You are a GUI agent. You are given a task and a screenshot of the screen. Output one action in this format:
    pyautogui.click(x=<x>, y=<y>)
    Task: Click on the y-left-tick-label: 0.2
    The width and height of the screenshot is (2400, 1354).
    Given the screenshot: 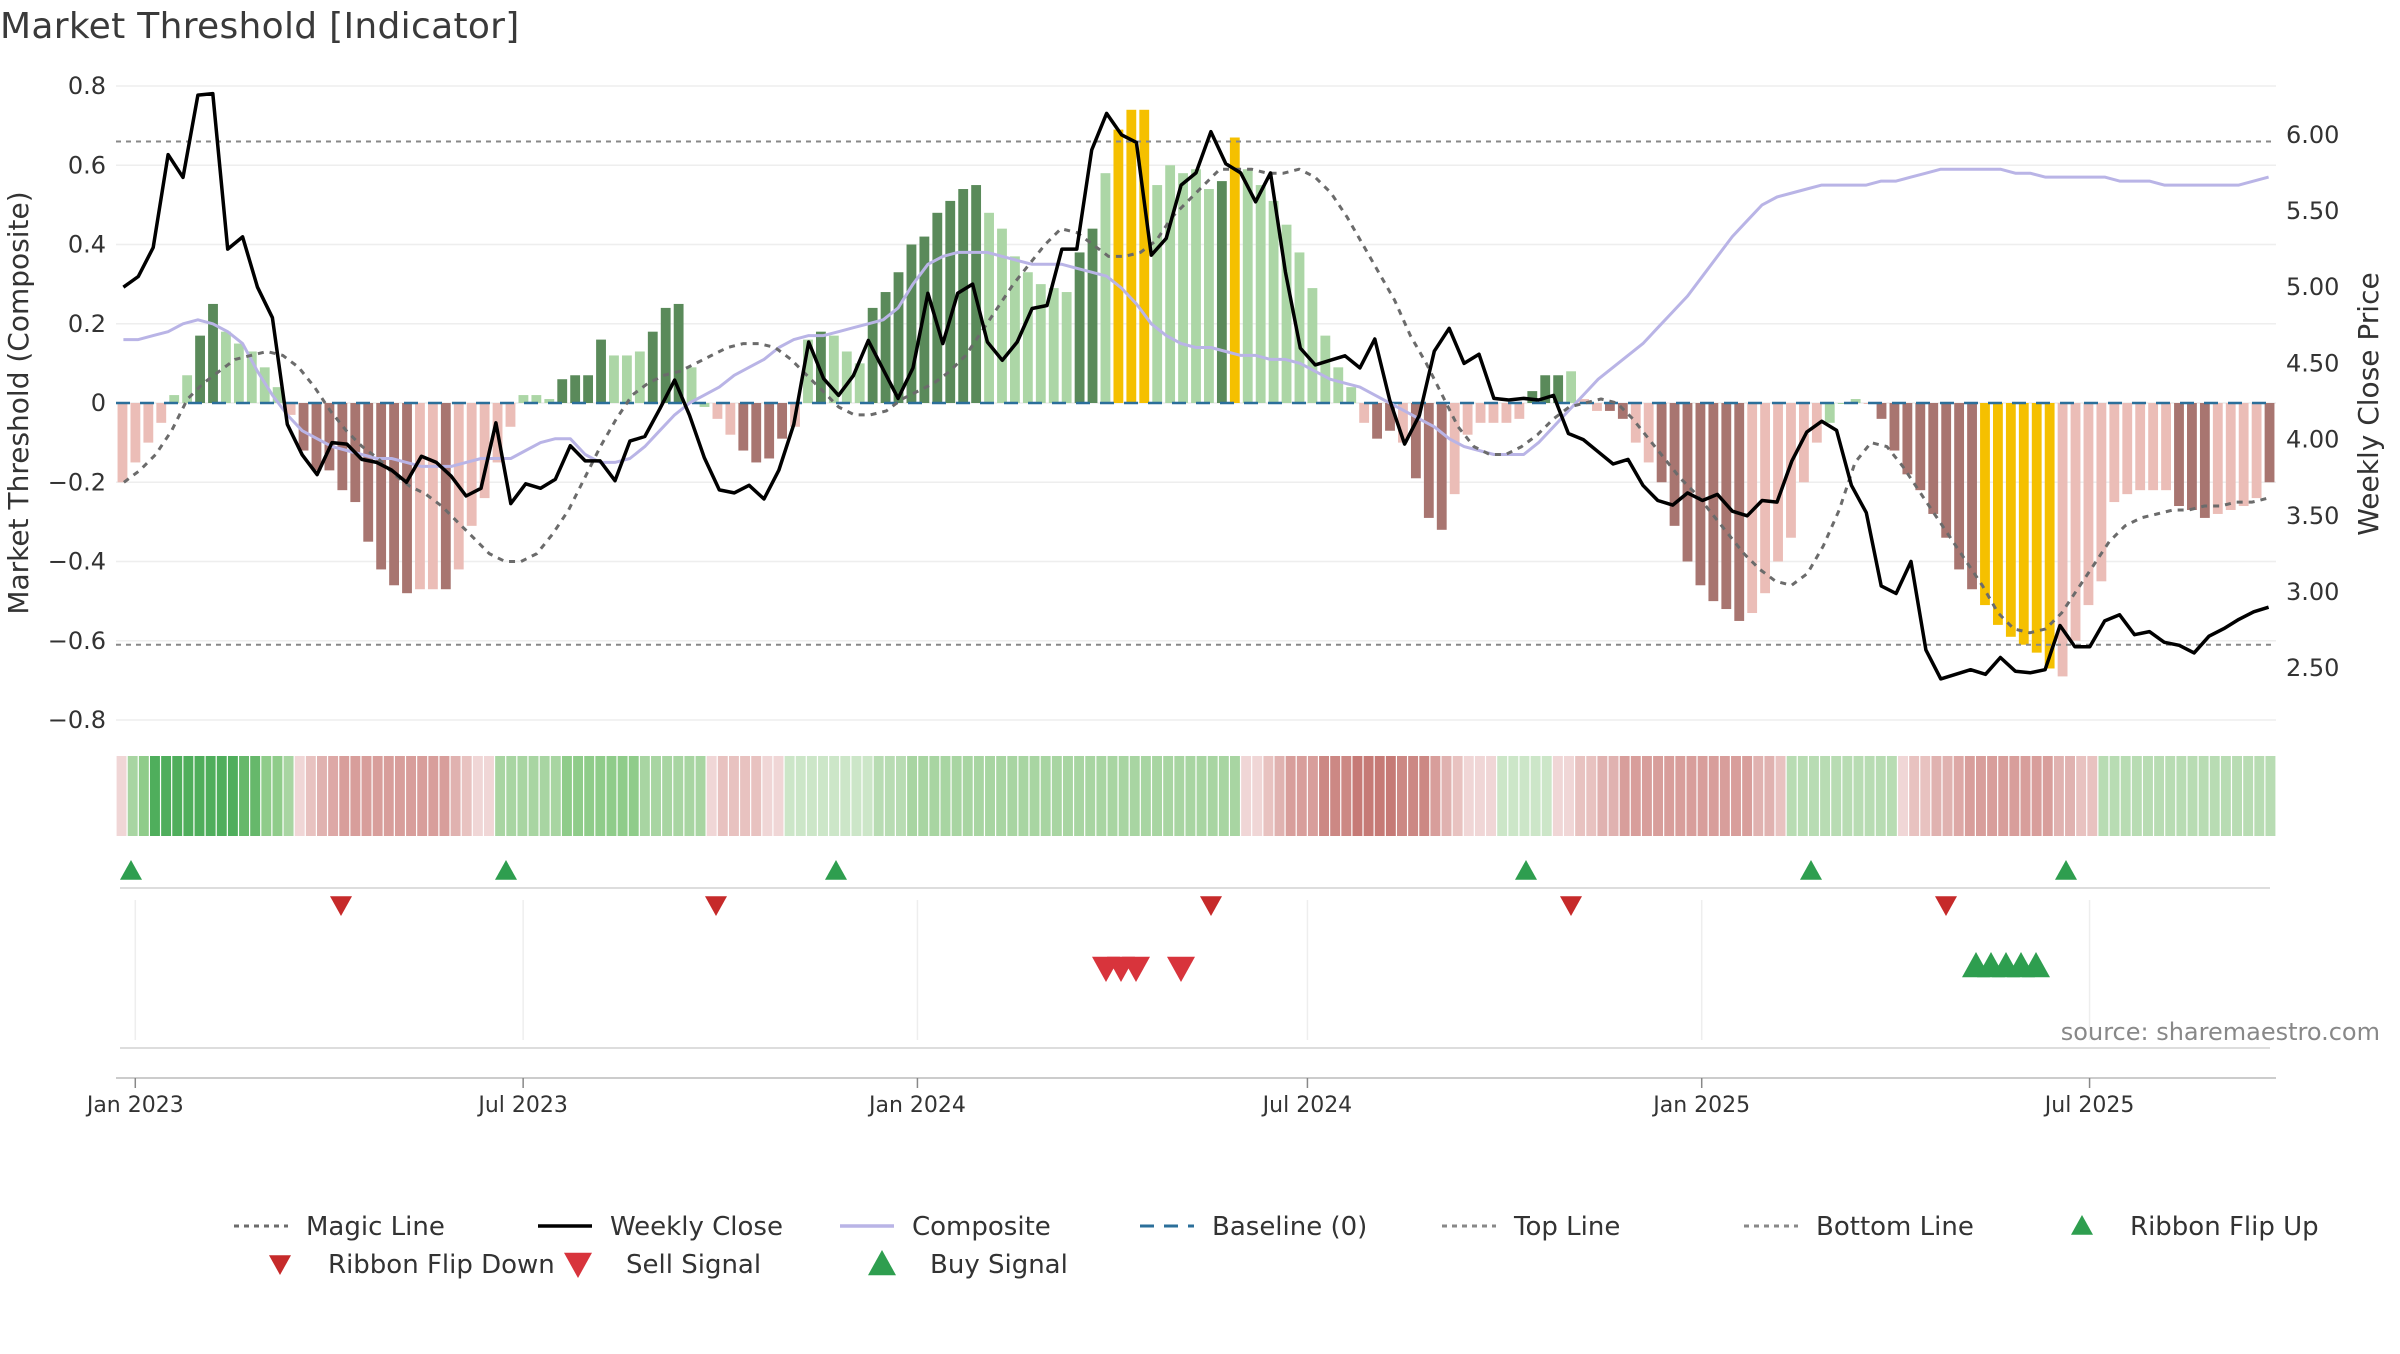 What is the action you would take?
    pyautogui.click(x=87, y=324)
    